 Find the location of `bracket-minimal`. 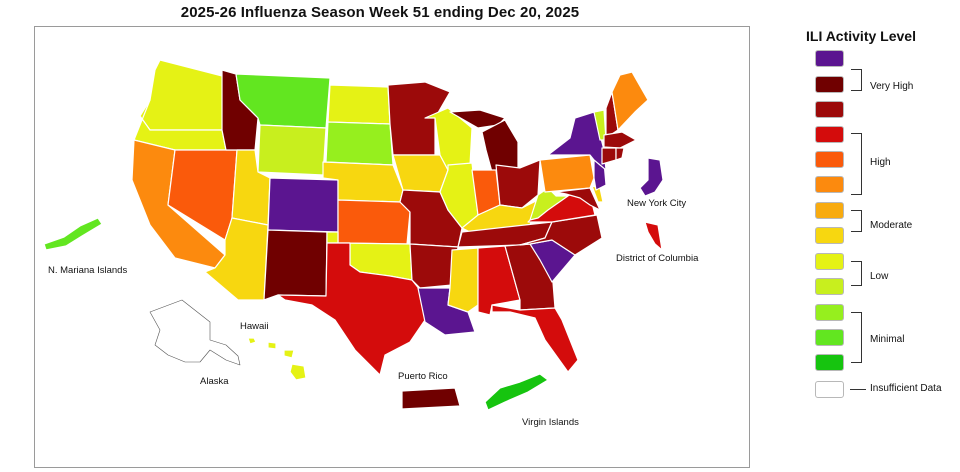

bracket-minimal is located at coordinates (856, 337).